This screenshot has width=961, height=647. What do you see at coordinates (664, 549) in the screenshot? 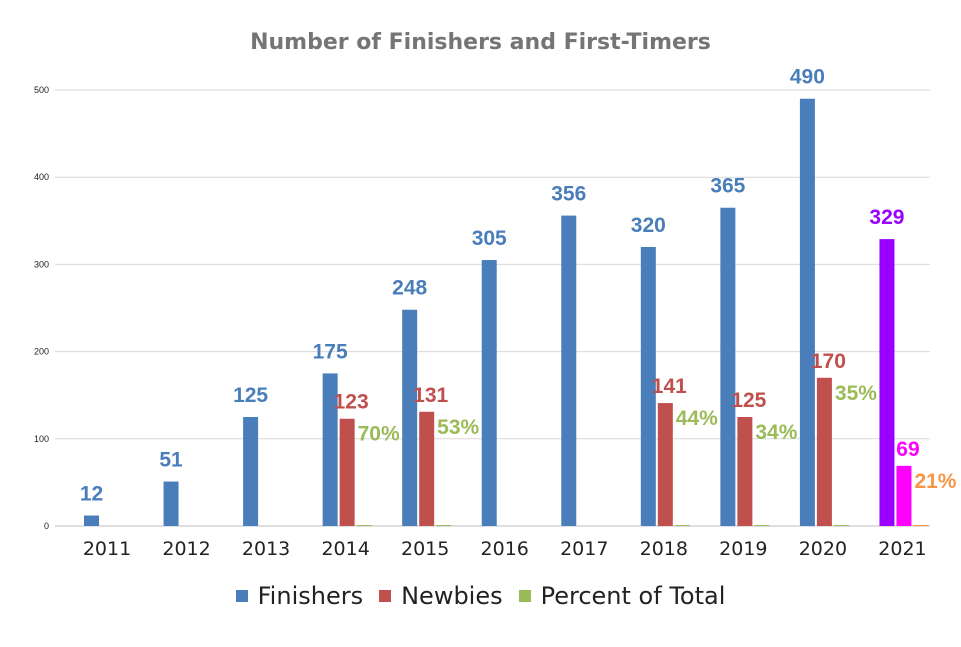
I see `x-tick-label: 2018` at bounding box center [664, 549].